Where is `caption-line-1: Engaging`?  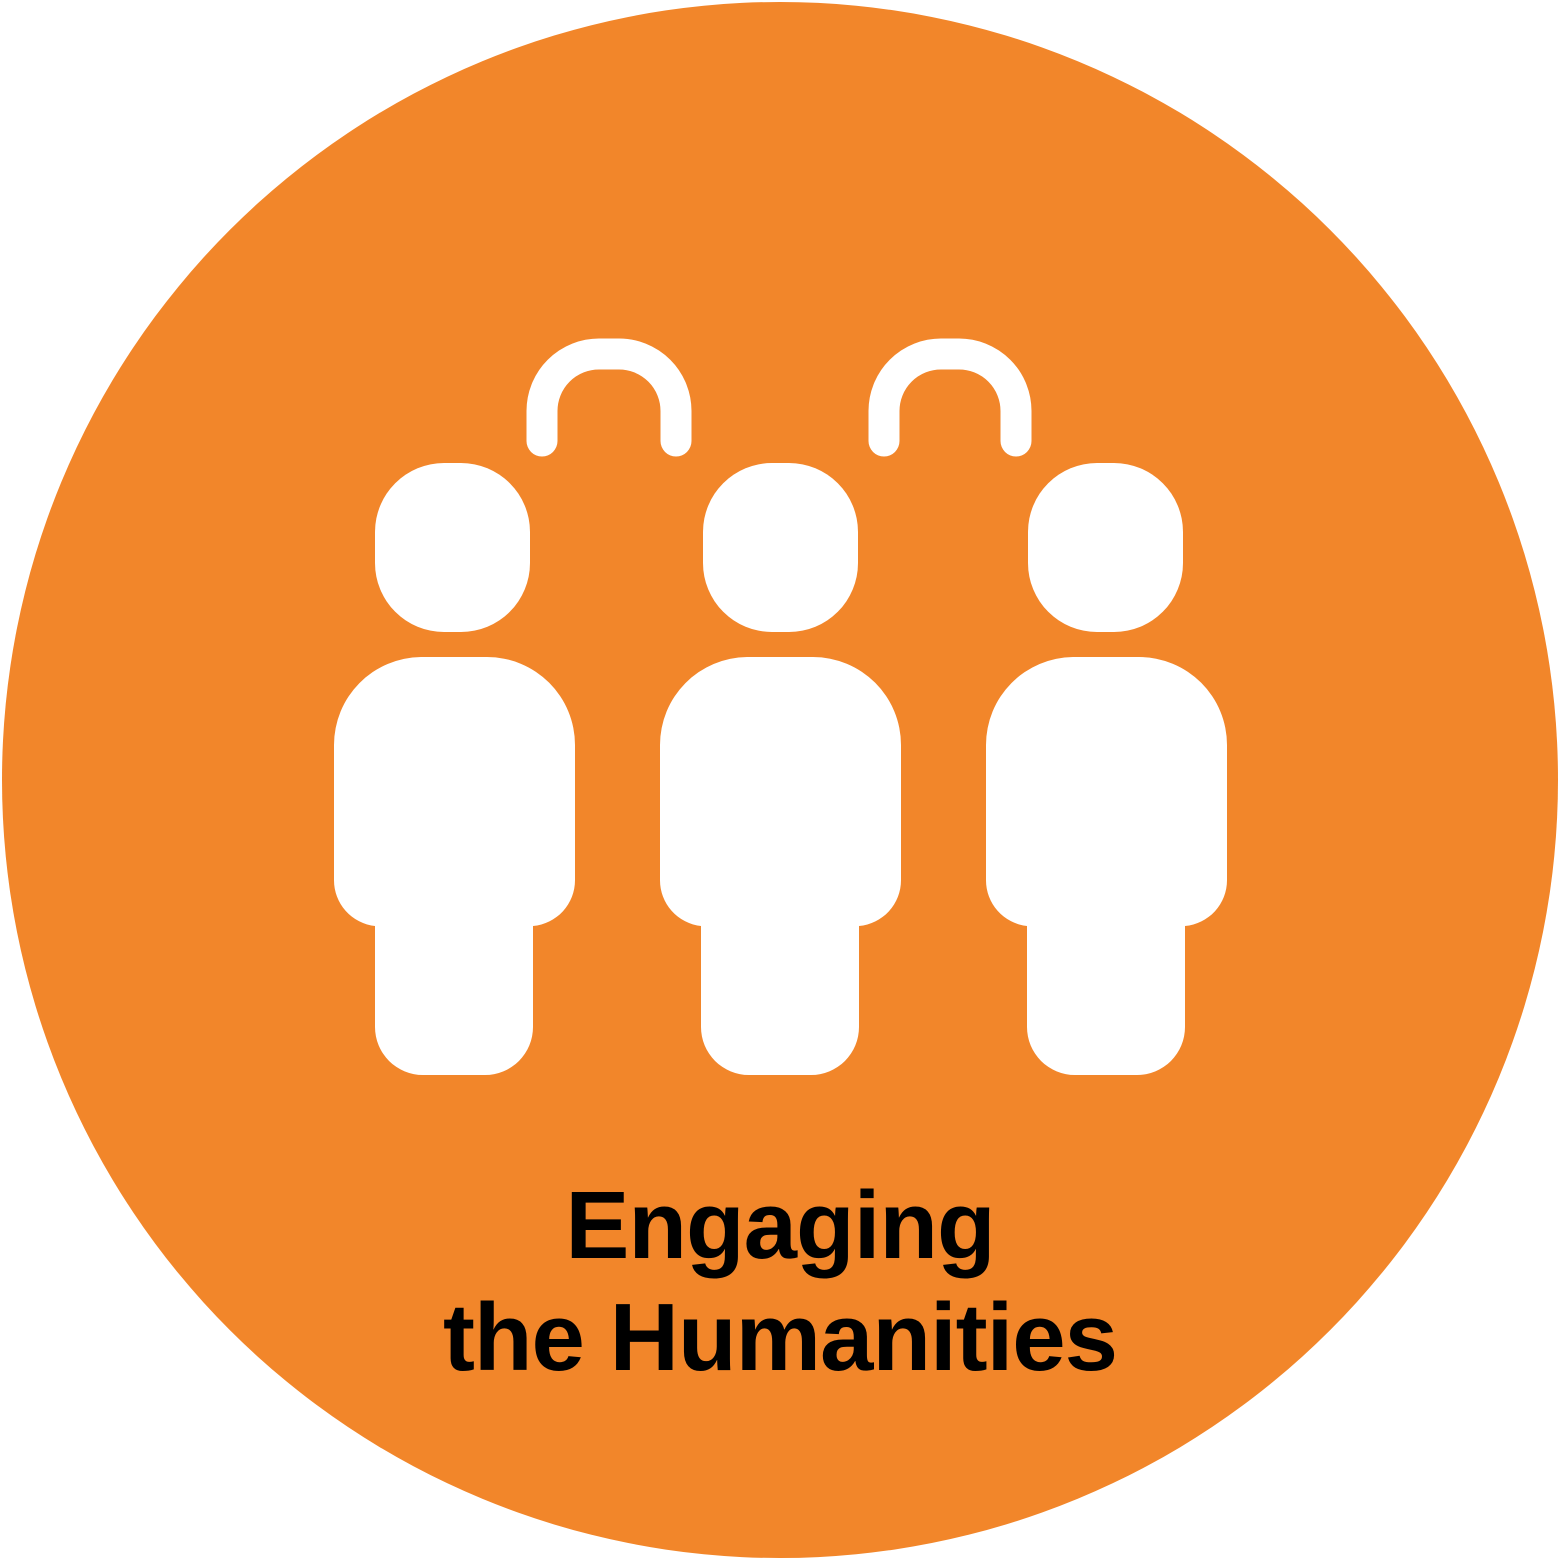 caption-line-1: Engaging is located at coordinates (780, 1225).